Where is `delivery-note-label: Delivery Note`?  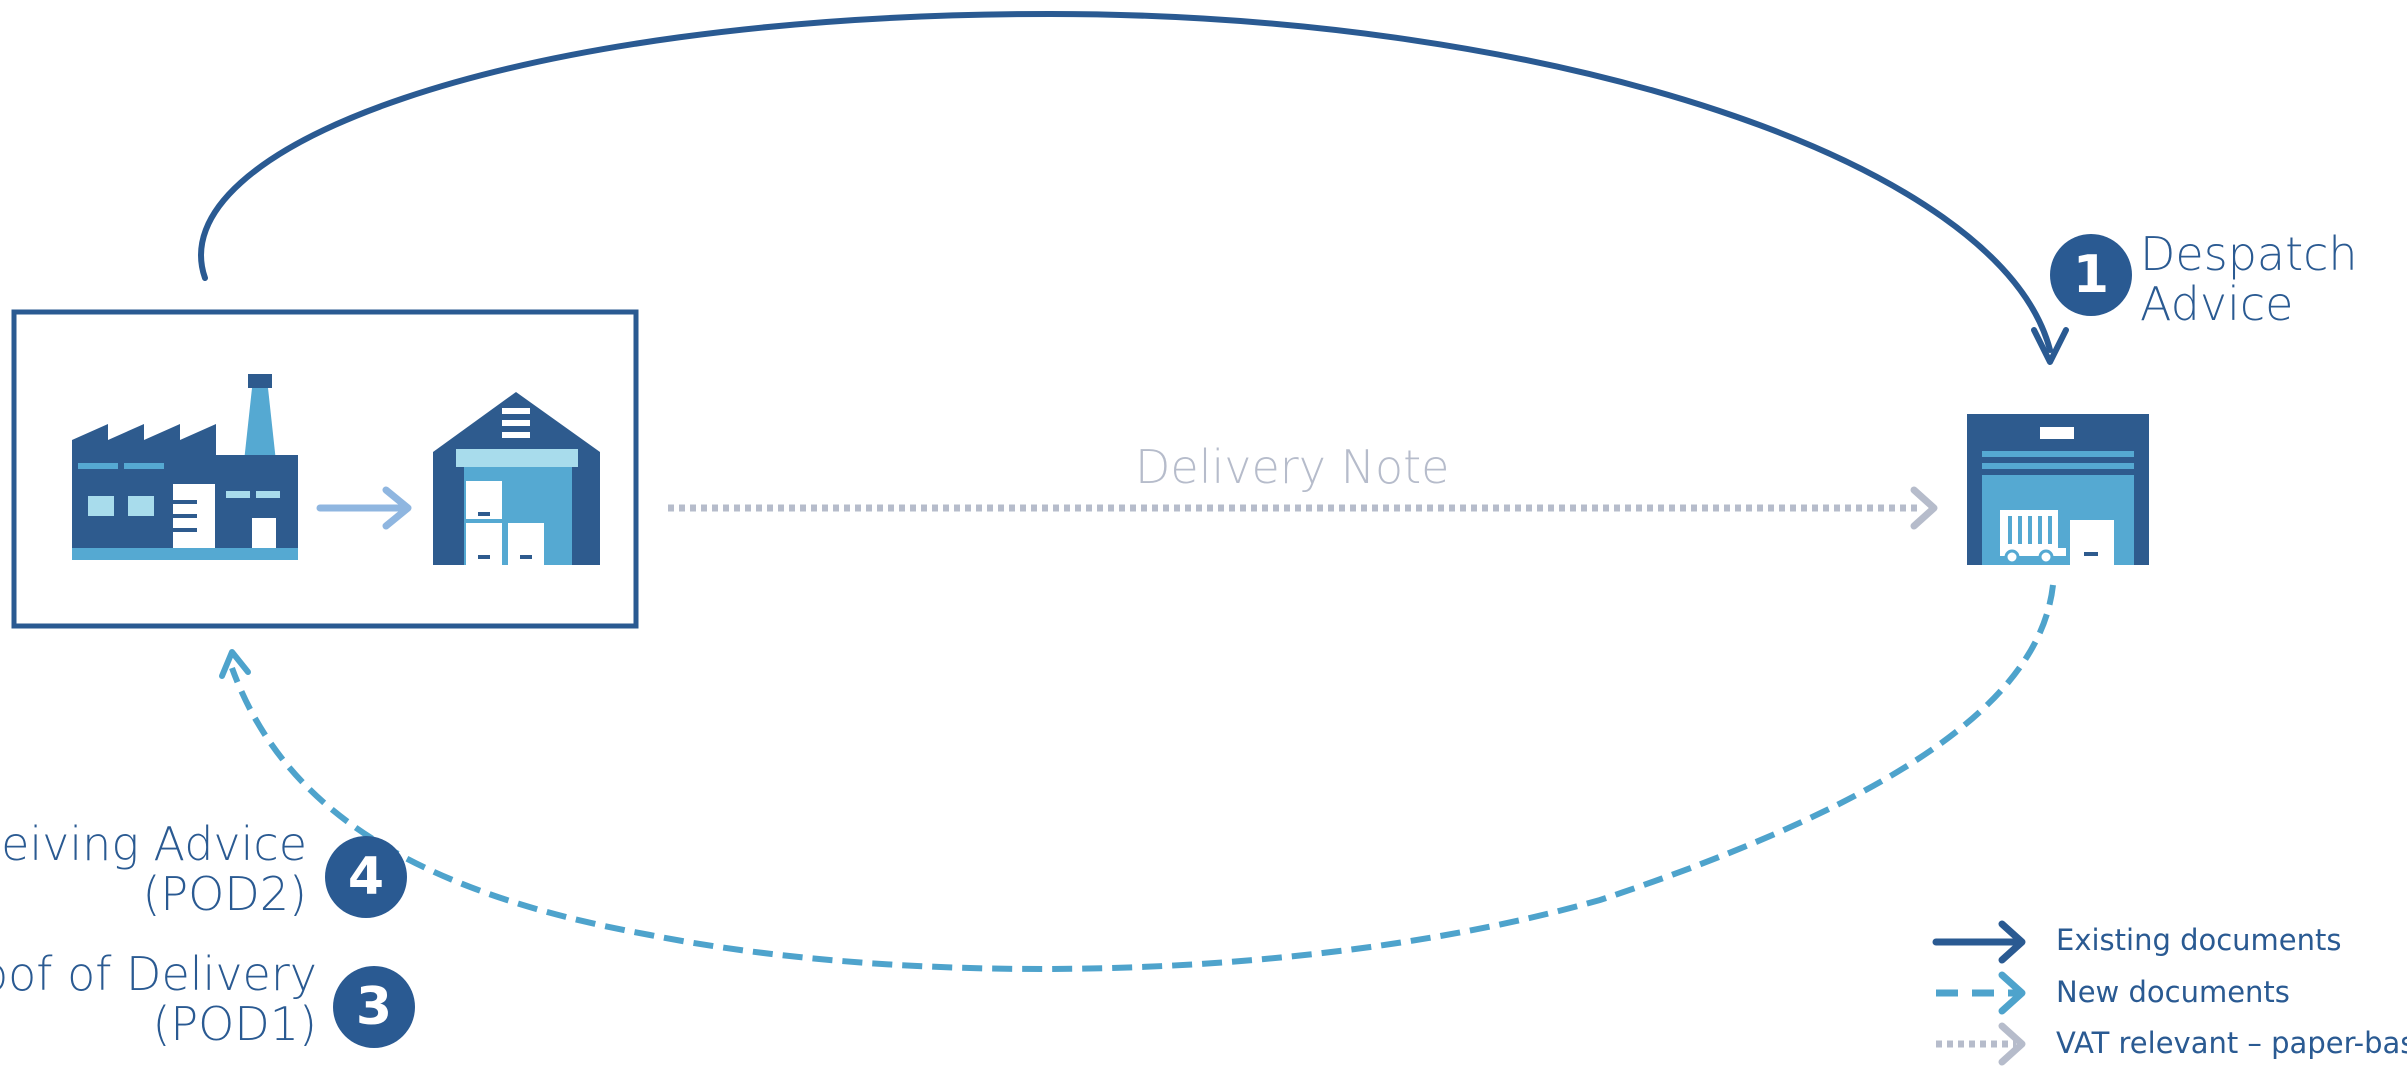 delivery-note-label: Delivery Note is located at coordinates (1292, 467).